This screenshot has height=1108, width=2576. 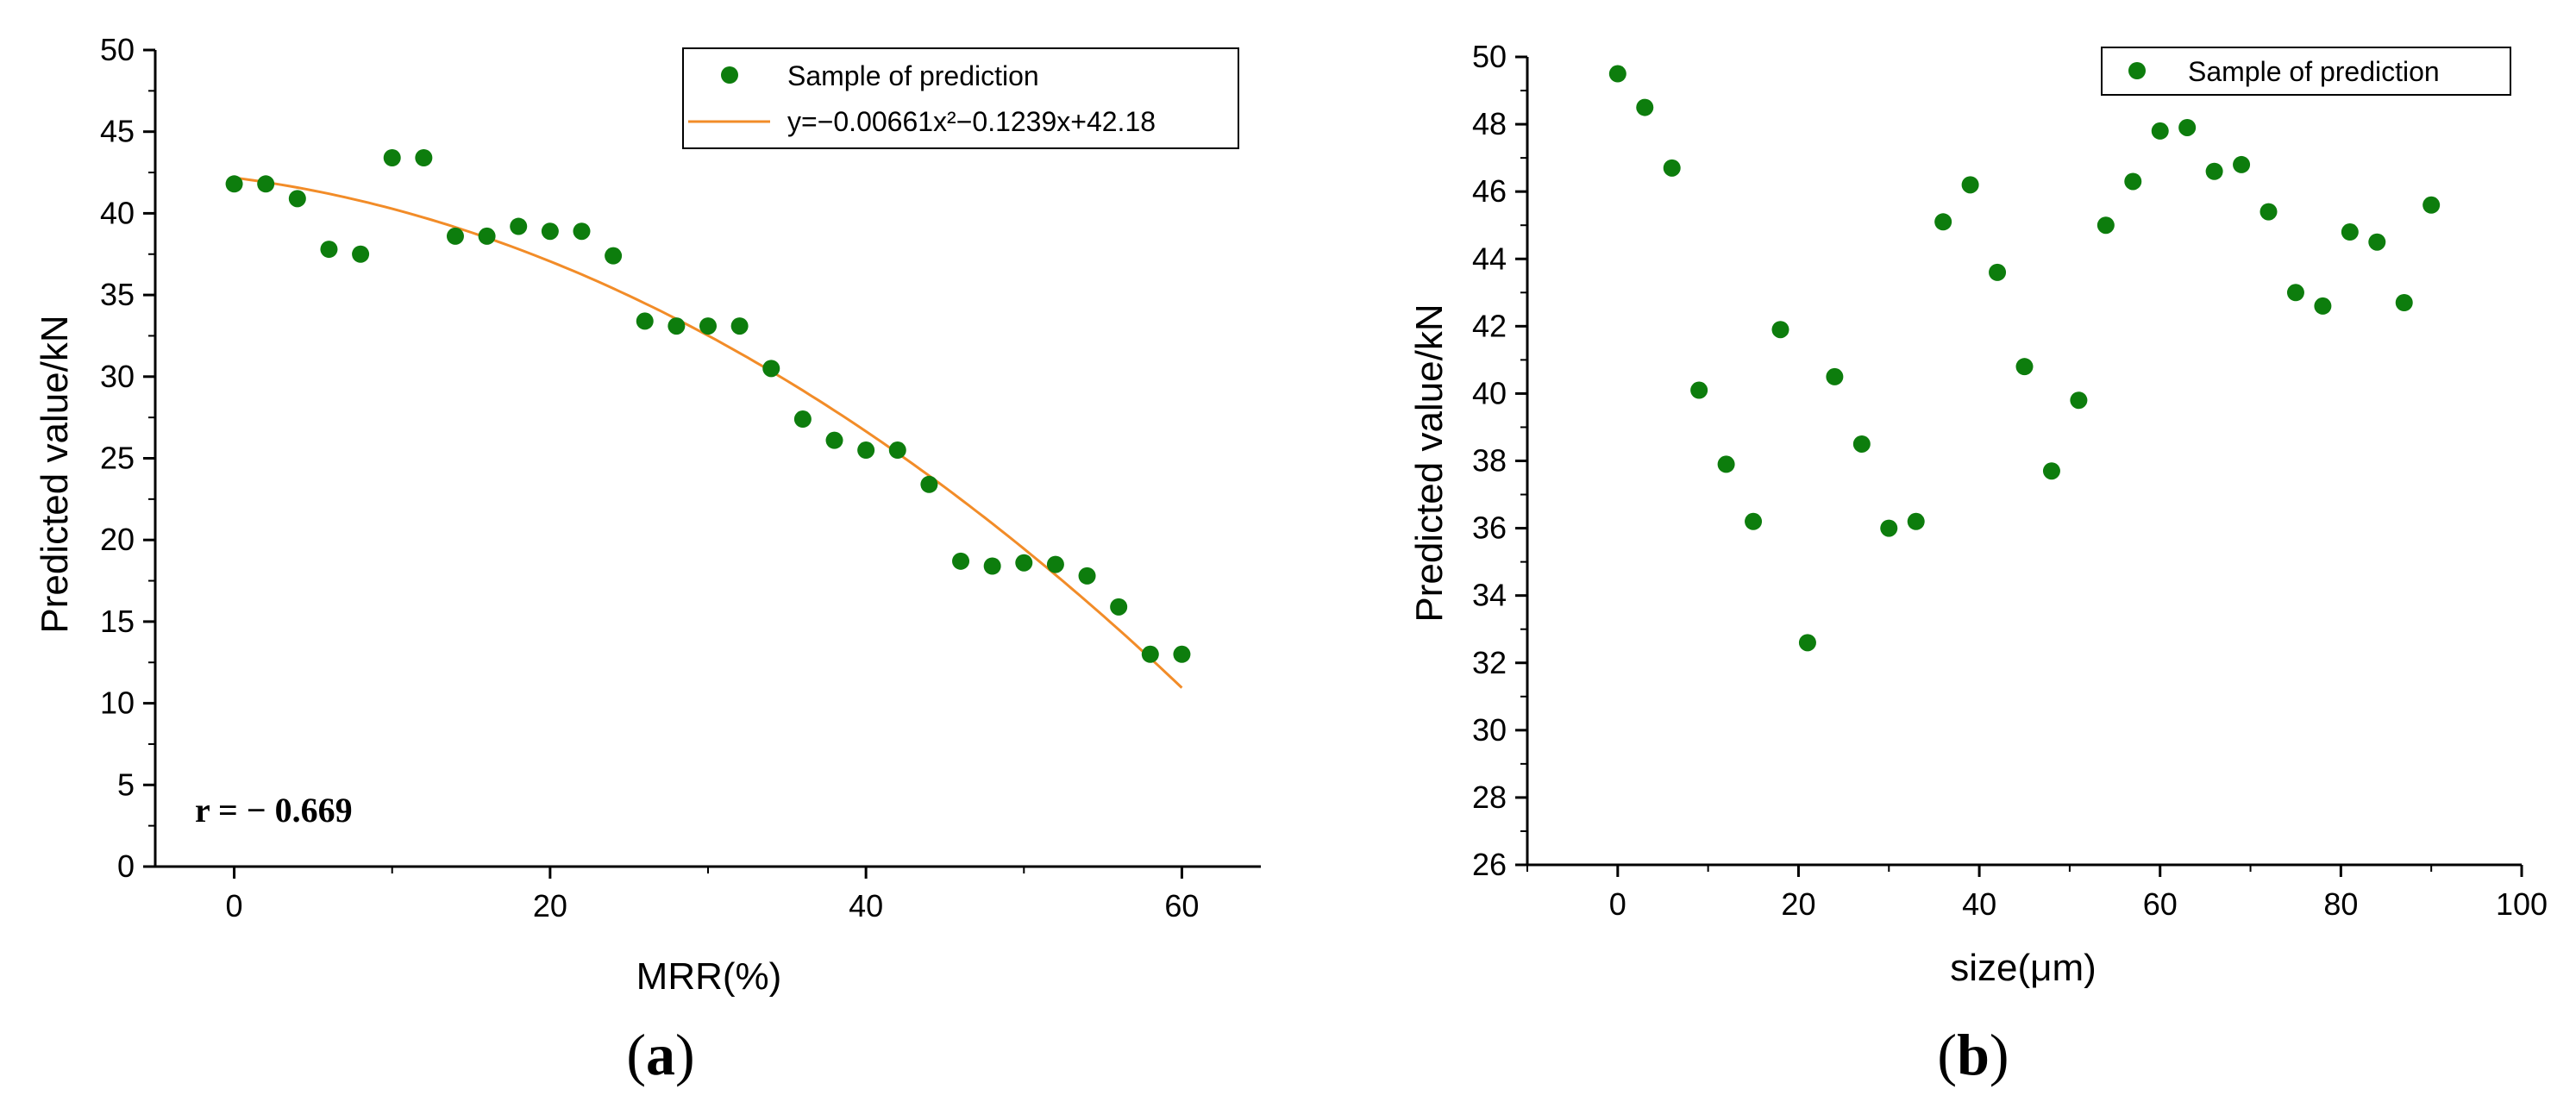 What do you see at coordinates (1489, 258) in the screenshot?
I see `y-tick-label: 44` at bounding box center [1489, 258].